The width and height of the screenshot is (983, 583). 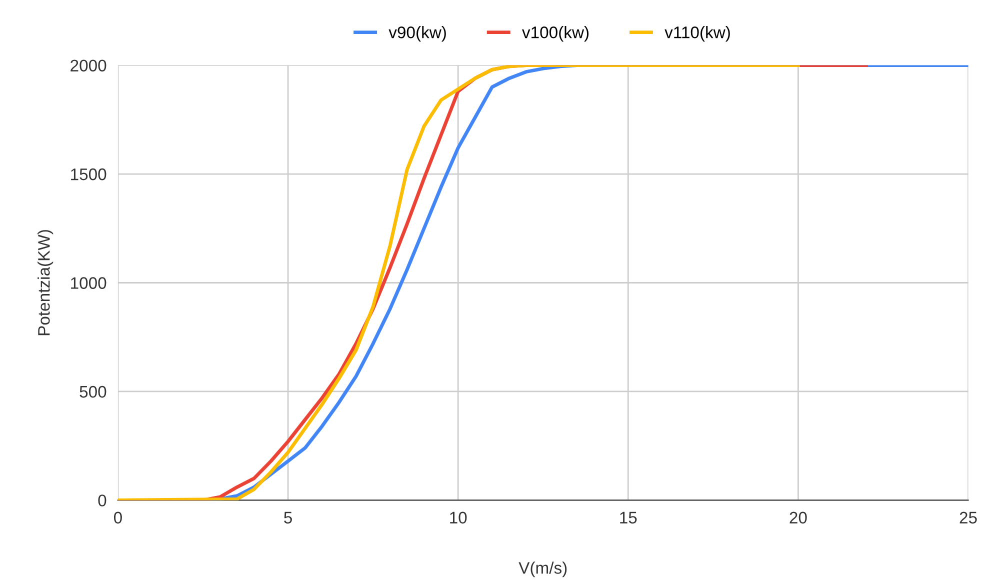 What do you see at coordinates (88, 283) in the screenshot?
I see `y-tick-label: 1000` at bounding box center [88, 283].